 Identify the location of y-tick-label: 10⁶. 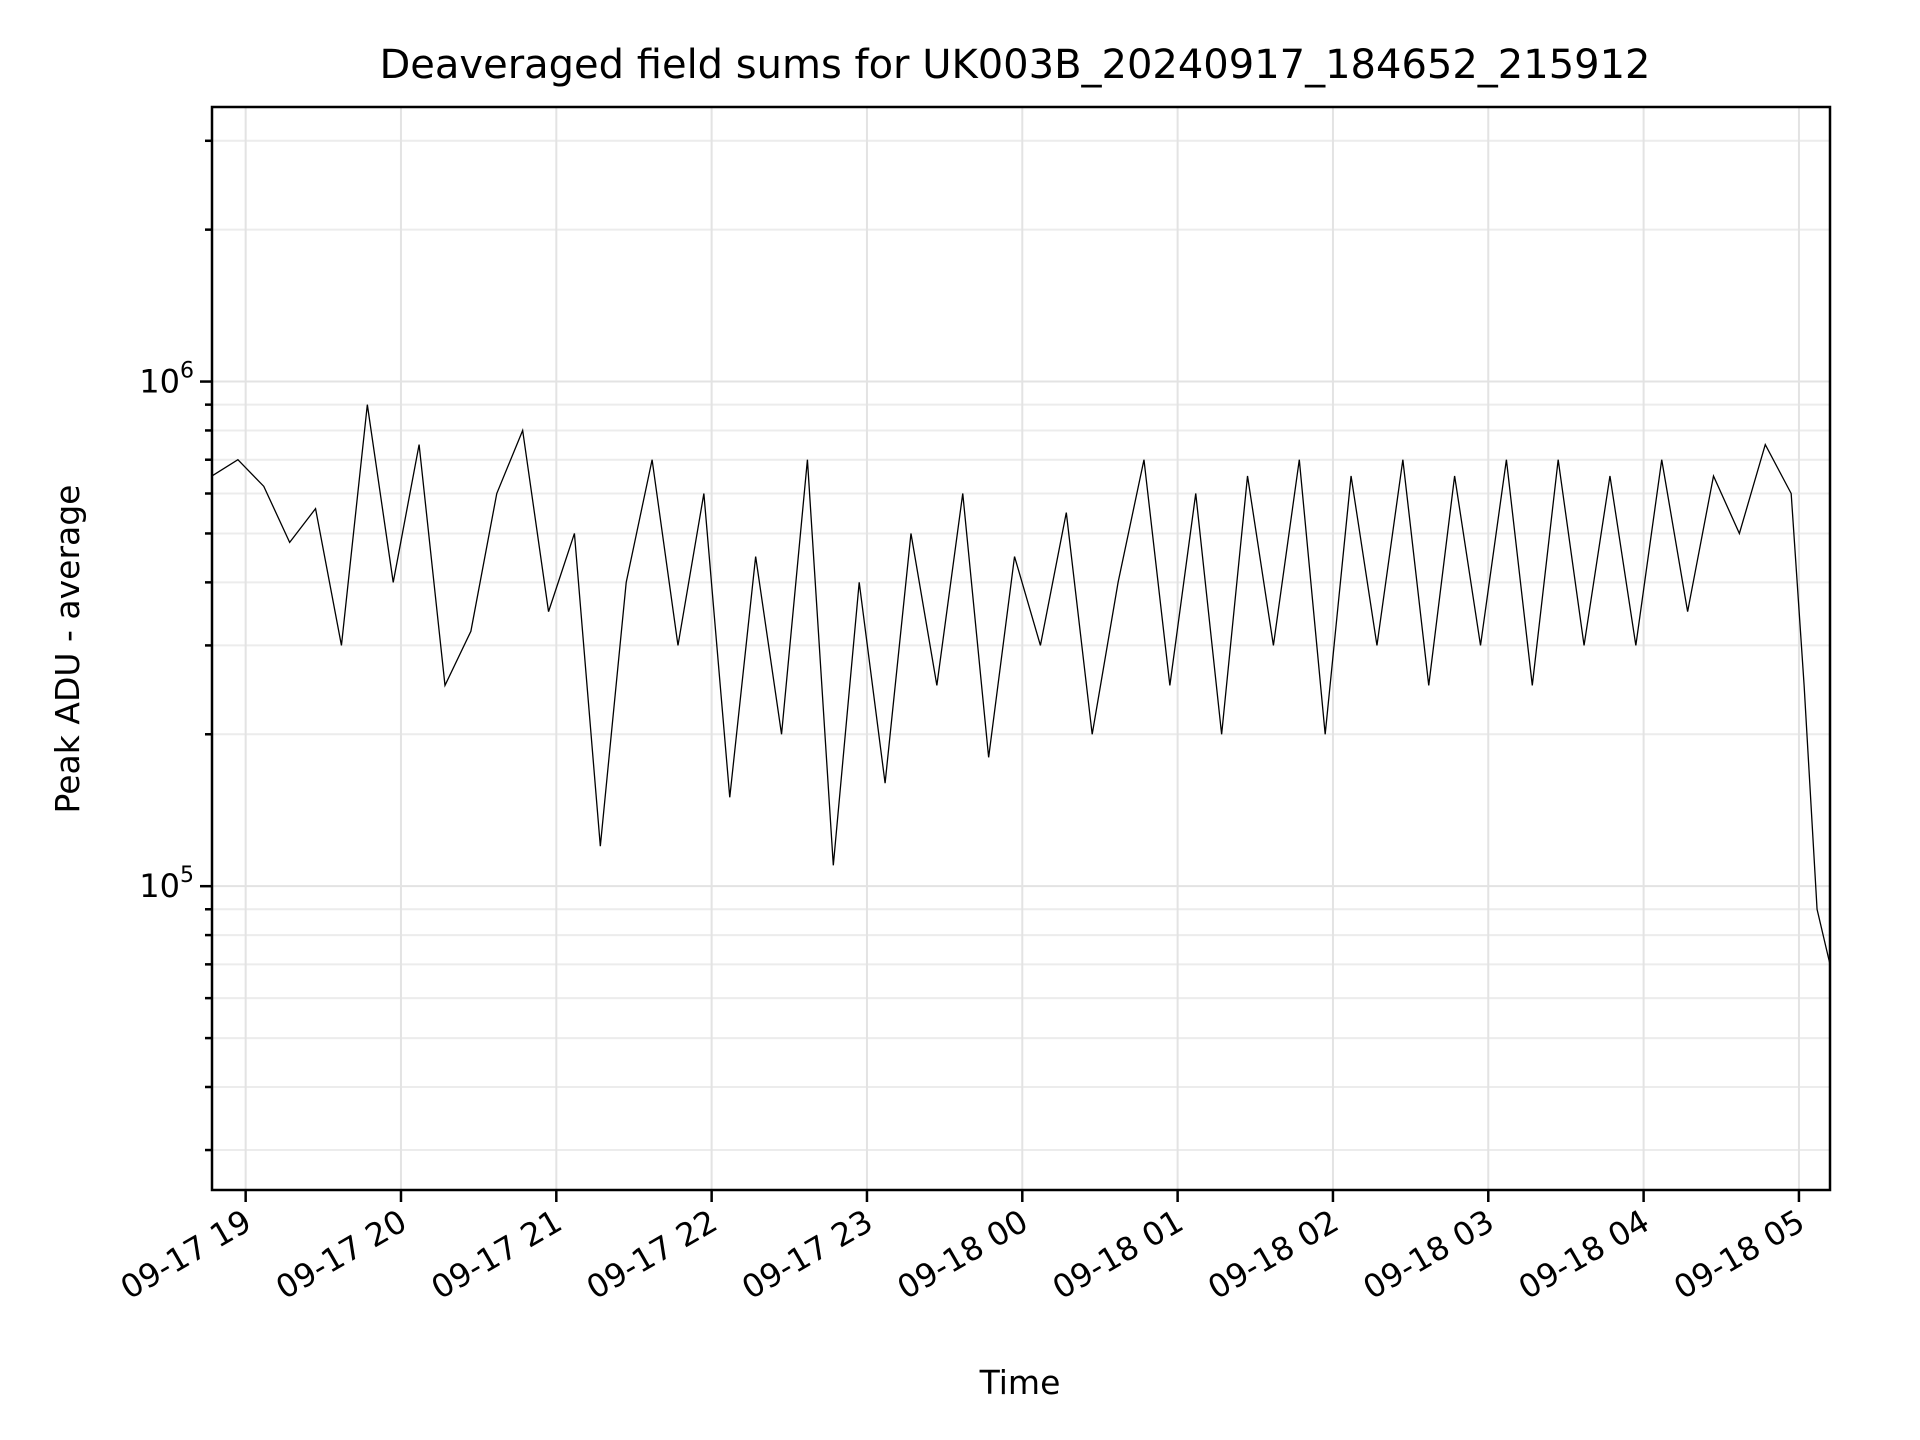
(166, 380).